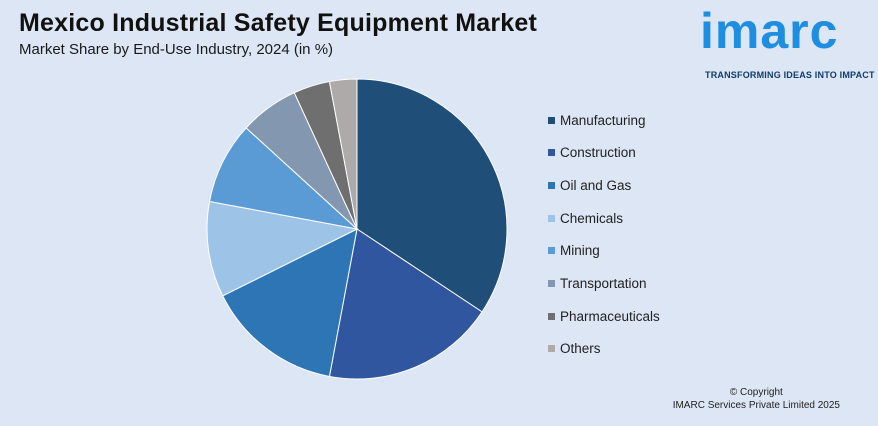 The width and height of the screenshot is (878, 426). Describe the element at coordinates (405, 304) in the screenshot. I see `pie-slice-construction` at that location.